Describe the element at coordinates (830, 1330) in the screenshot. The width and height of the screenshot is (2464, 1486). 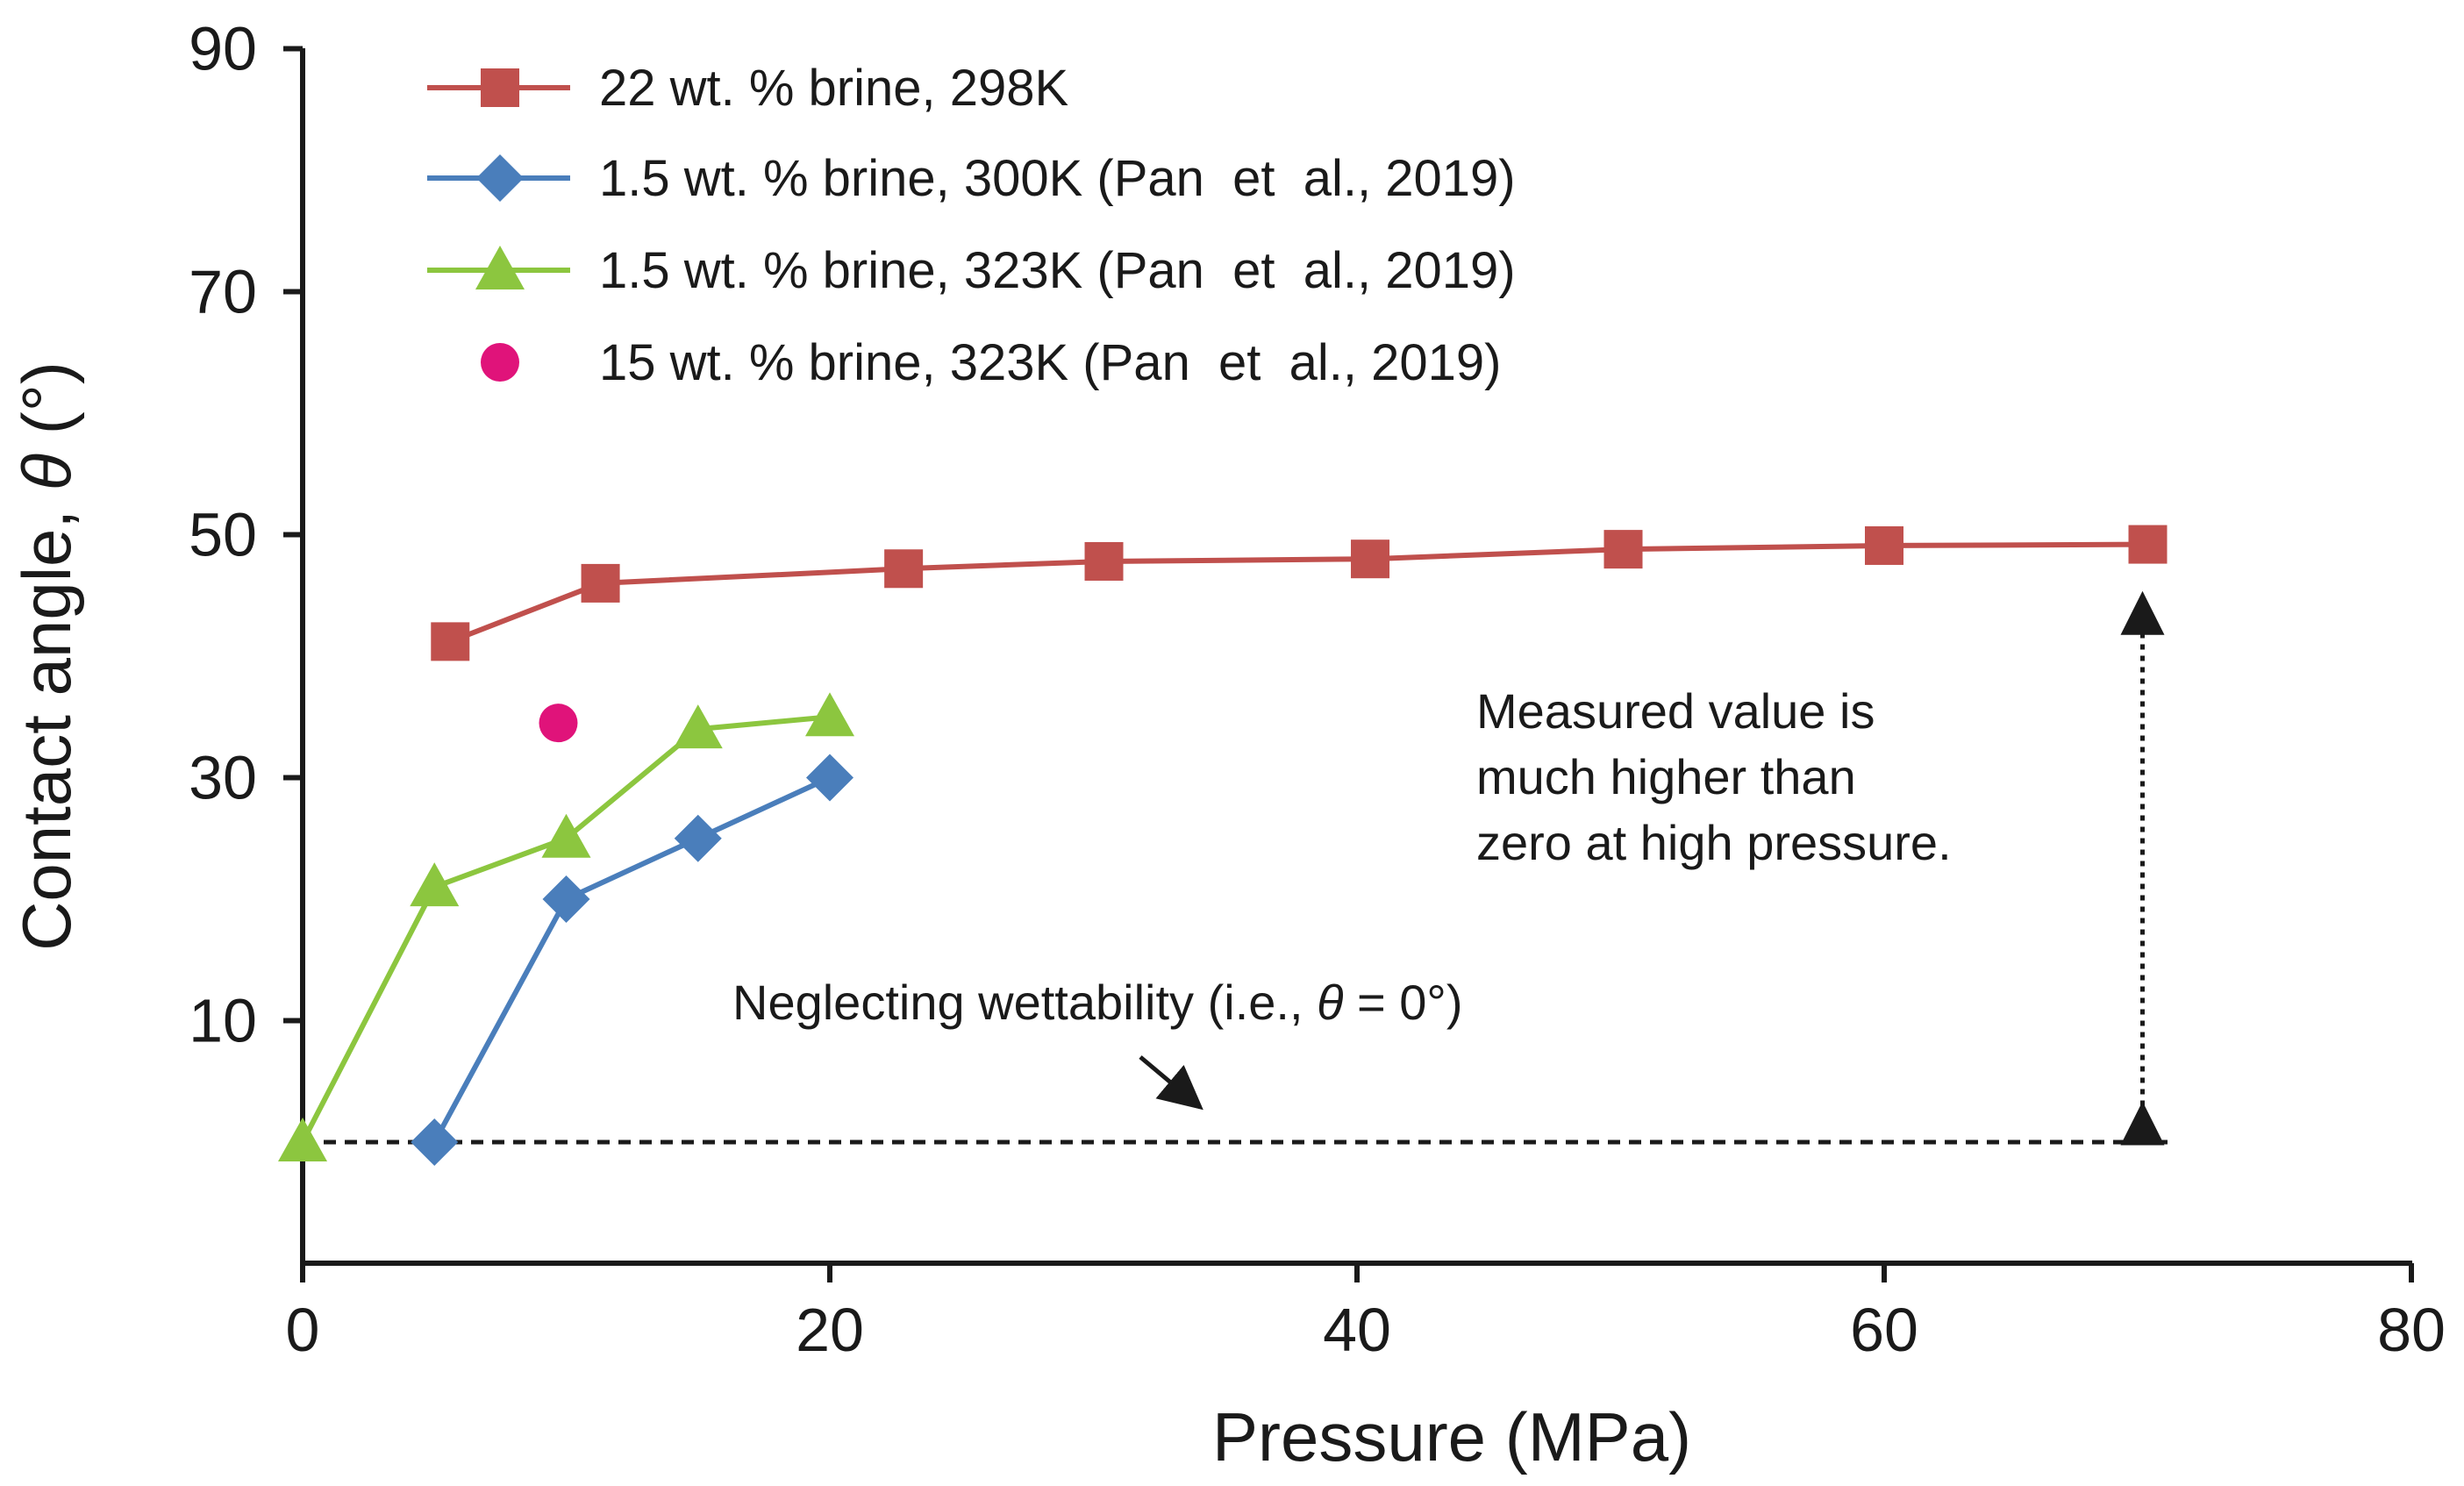
I see `x-tick-label: 20` at that location.